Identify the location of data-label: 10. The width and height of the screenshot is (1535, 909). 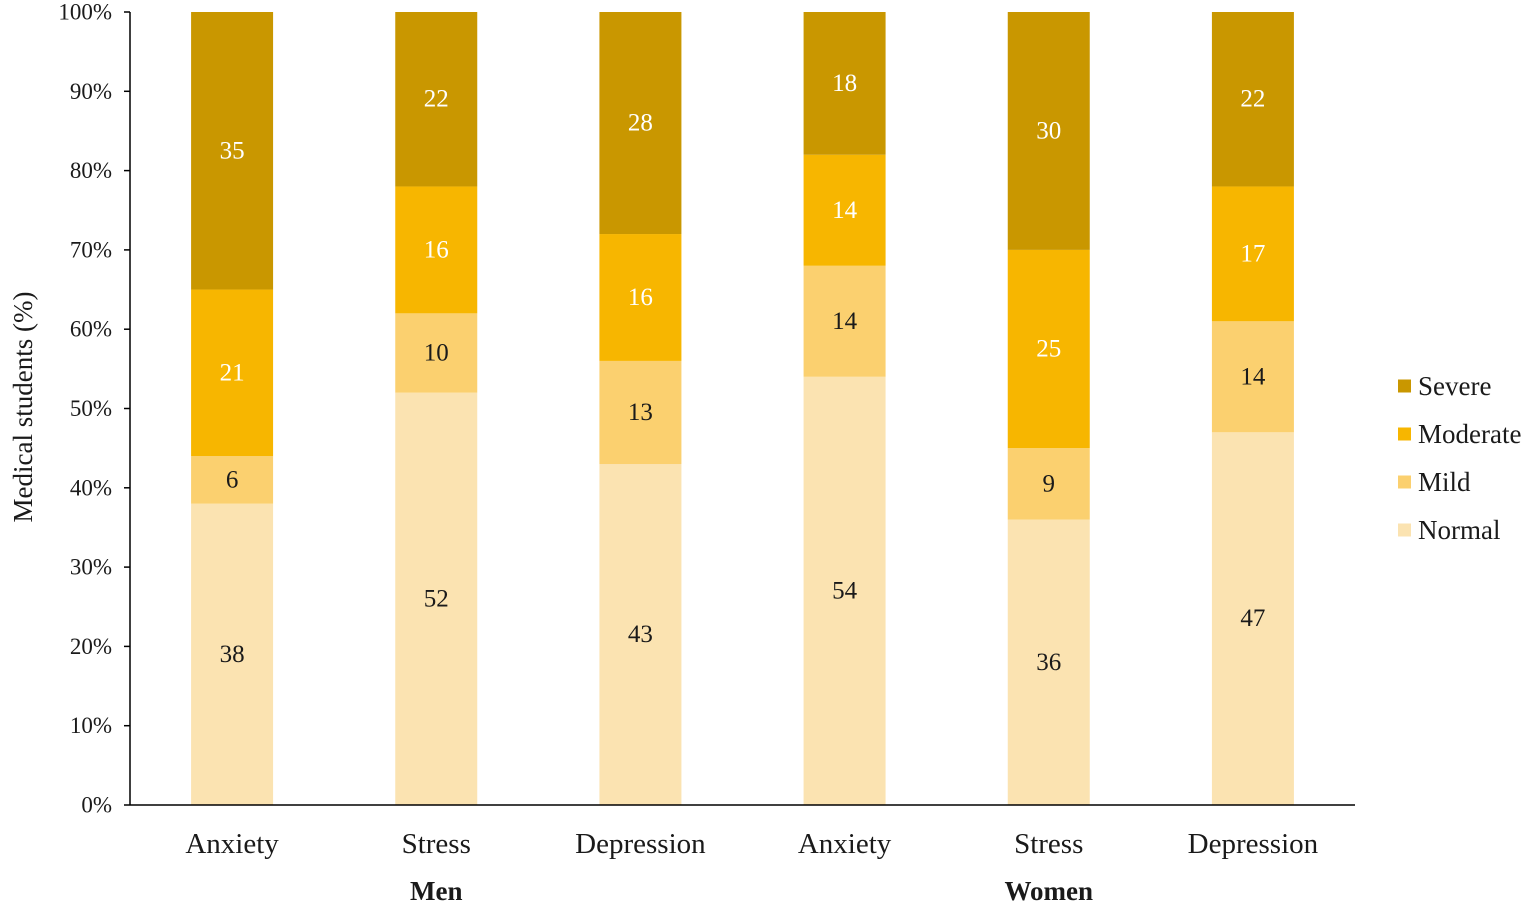
(436, 352).